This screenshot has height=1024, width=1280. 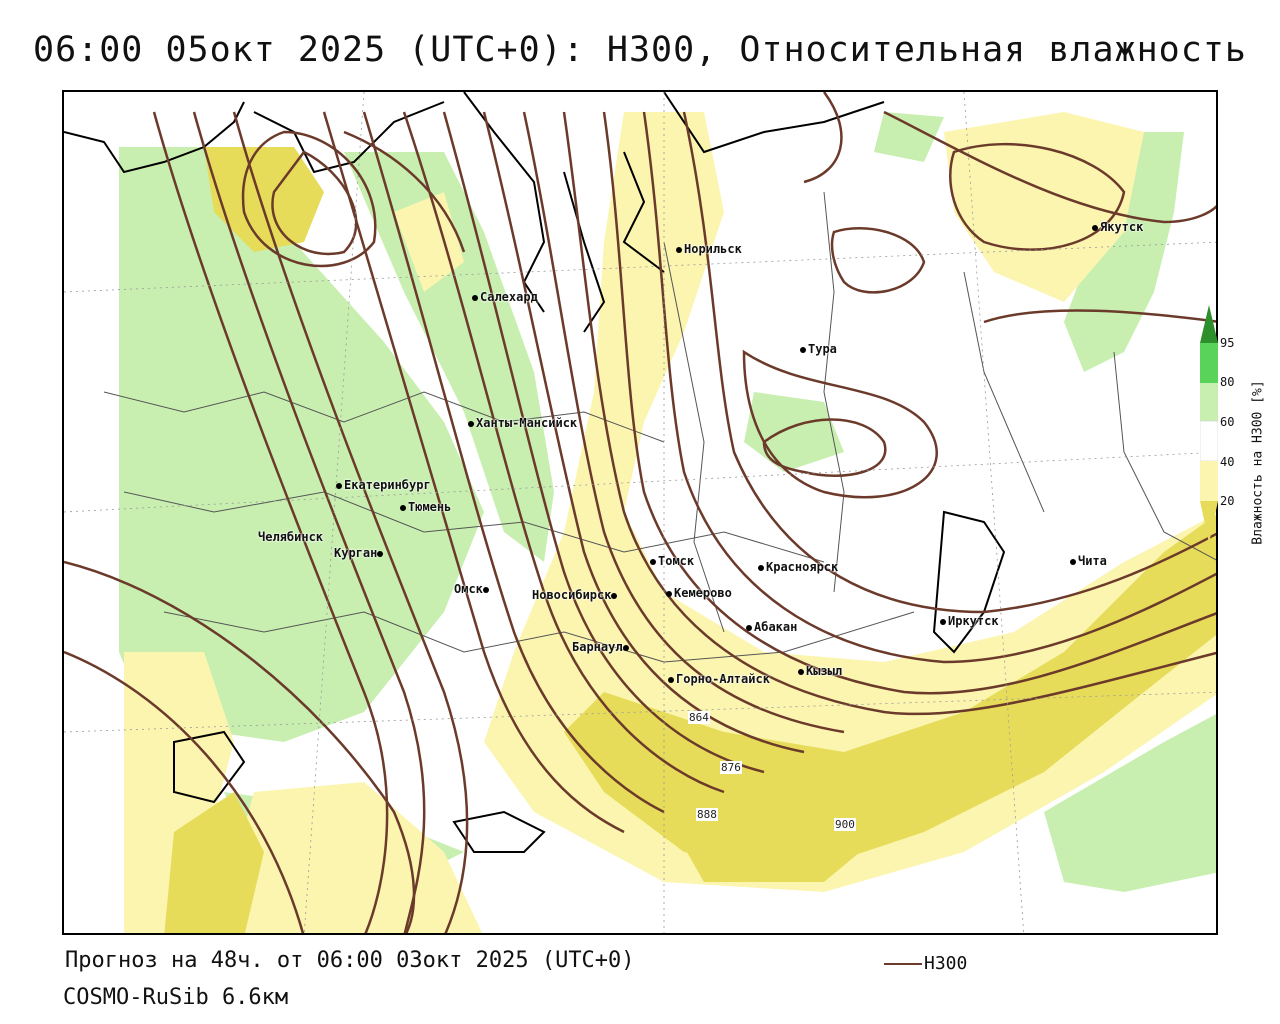 I want to click on city-tomsk: Томск, so click(x=672, y=561).